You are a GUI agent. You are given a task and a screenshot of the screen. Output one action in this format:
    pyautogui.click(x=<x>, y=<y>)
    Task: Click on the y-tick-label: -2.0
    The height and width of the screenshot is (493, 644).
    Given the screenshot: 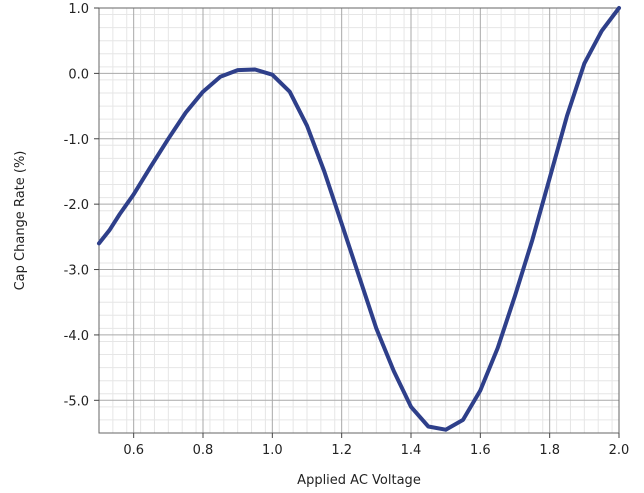 What is the action you would take?
    pyautogui.click(x=76, y=205)
    